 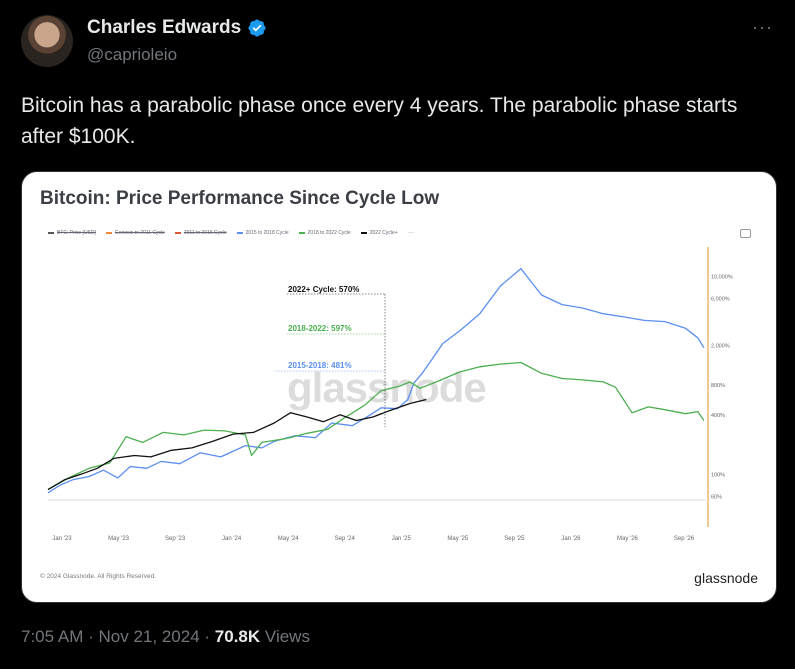 What do you see at coordinates (47, 41) in the screenshot?
I see `author-avatar` at bounding box center [47, 41].